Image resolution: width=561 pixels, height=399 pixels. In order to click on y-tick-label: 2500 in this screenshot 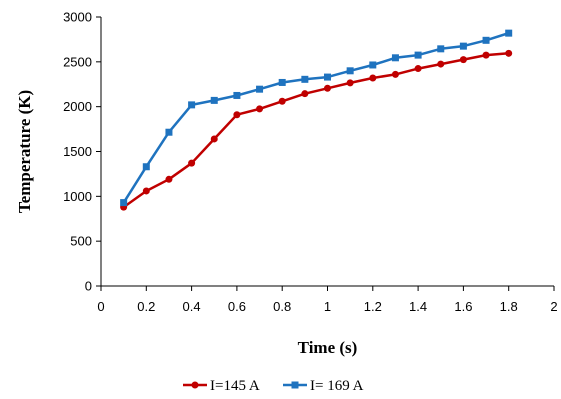, I will do `click(77, 61)`.